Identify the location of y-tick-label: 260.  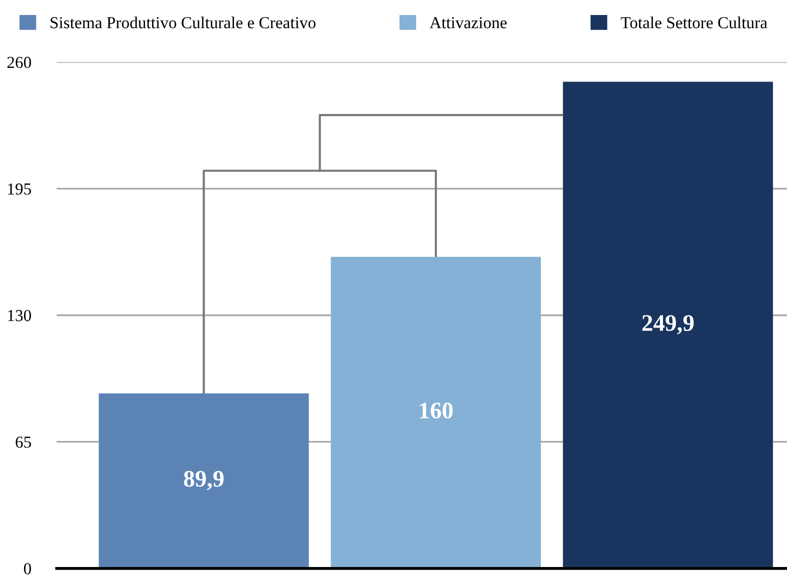
(19, 62).